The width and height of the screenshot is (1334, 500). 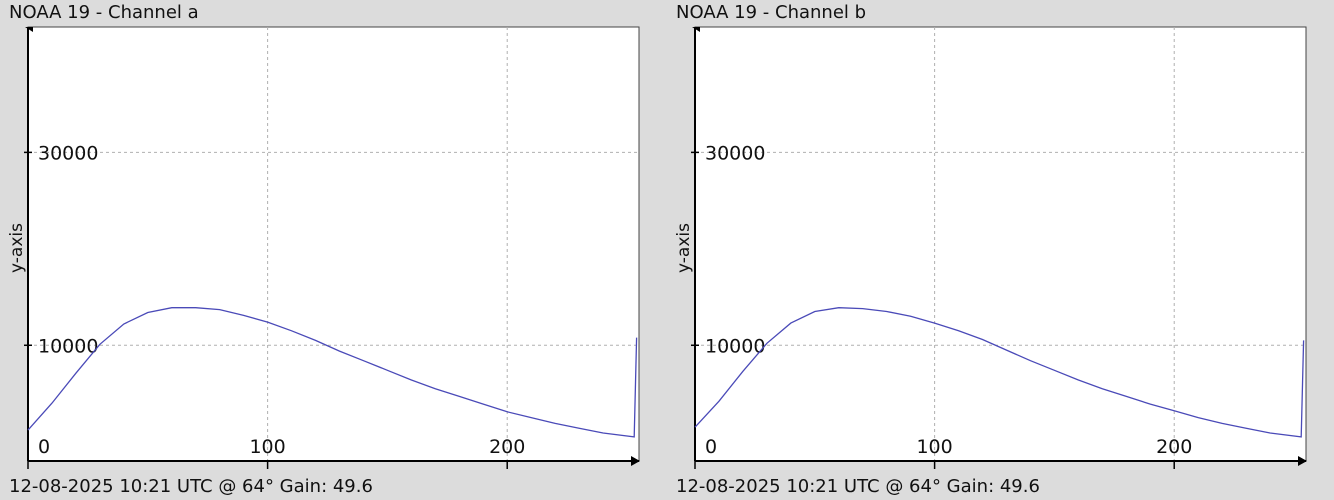 I want to click on chart-title: NOAA 19 - Channel b, so click(x=771, y=12).